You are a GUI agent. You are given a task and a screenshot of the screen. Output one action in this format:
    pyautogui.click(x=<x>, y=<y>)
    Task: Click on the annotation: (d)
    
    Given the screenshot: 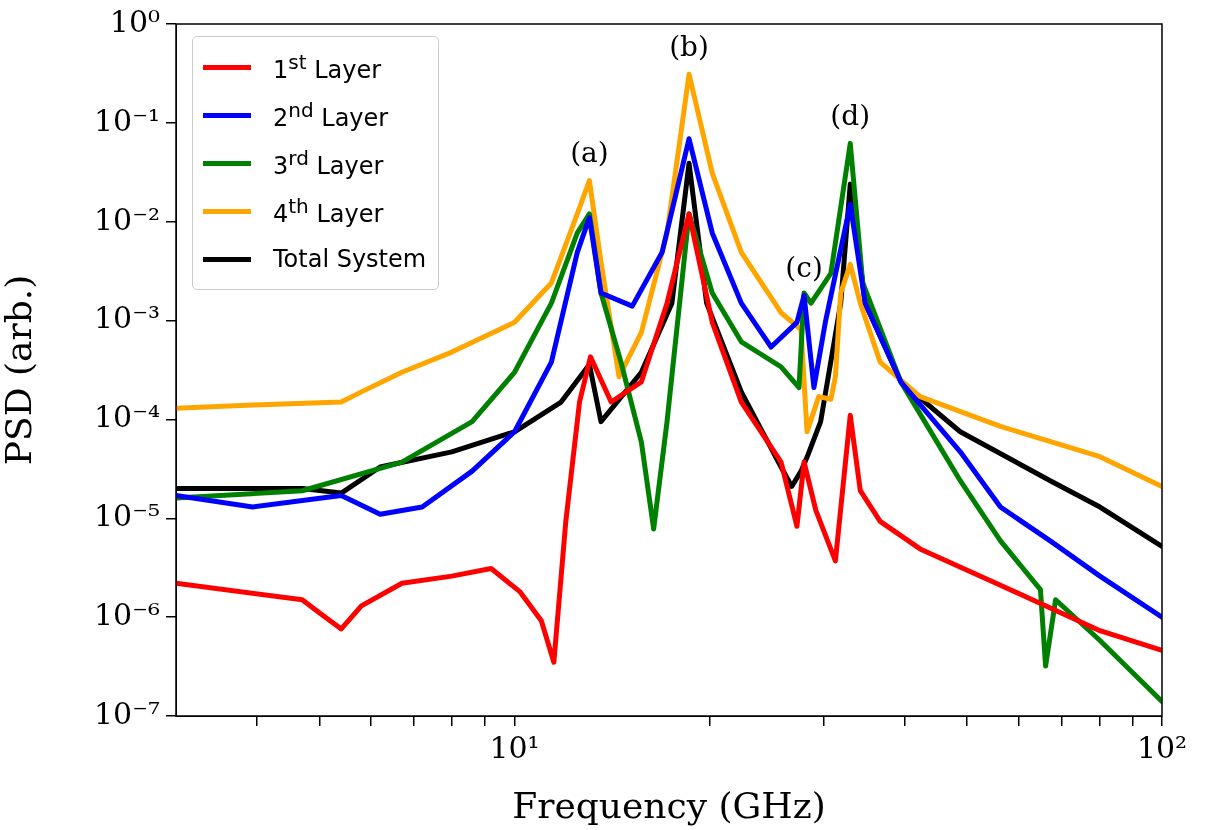 What is the action you would take?
    pyautogui.click(x=850, y=115)
    